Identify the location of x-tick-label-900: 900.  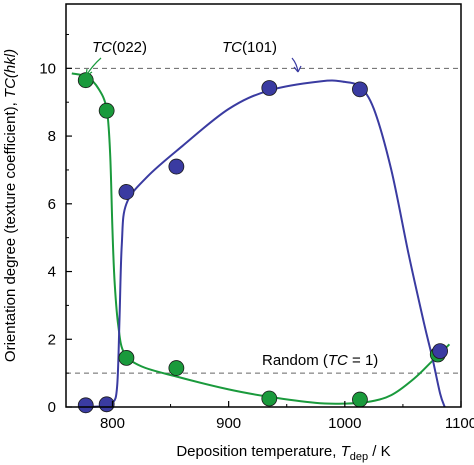
(228, 423).